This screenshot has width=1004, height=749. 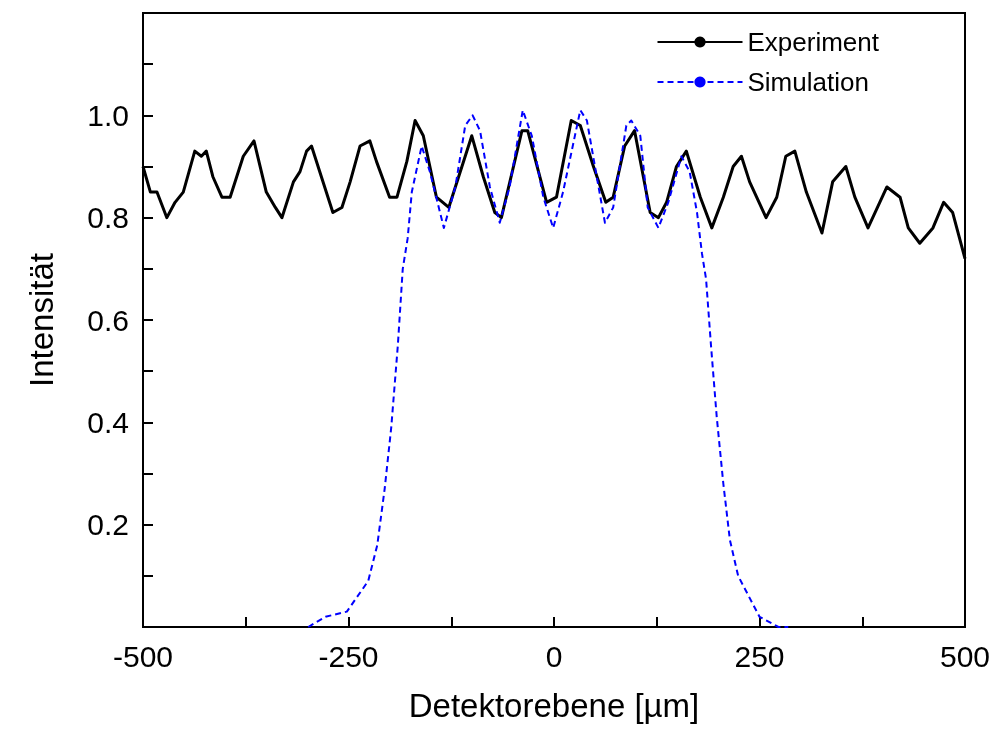 I want to click on legend-label: Simulation, so click(x=808, y=82).